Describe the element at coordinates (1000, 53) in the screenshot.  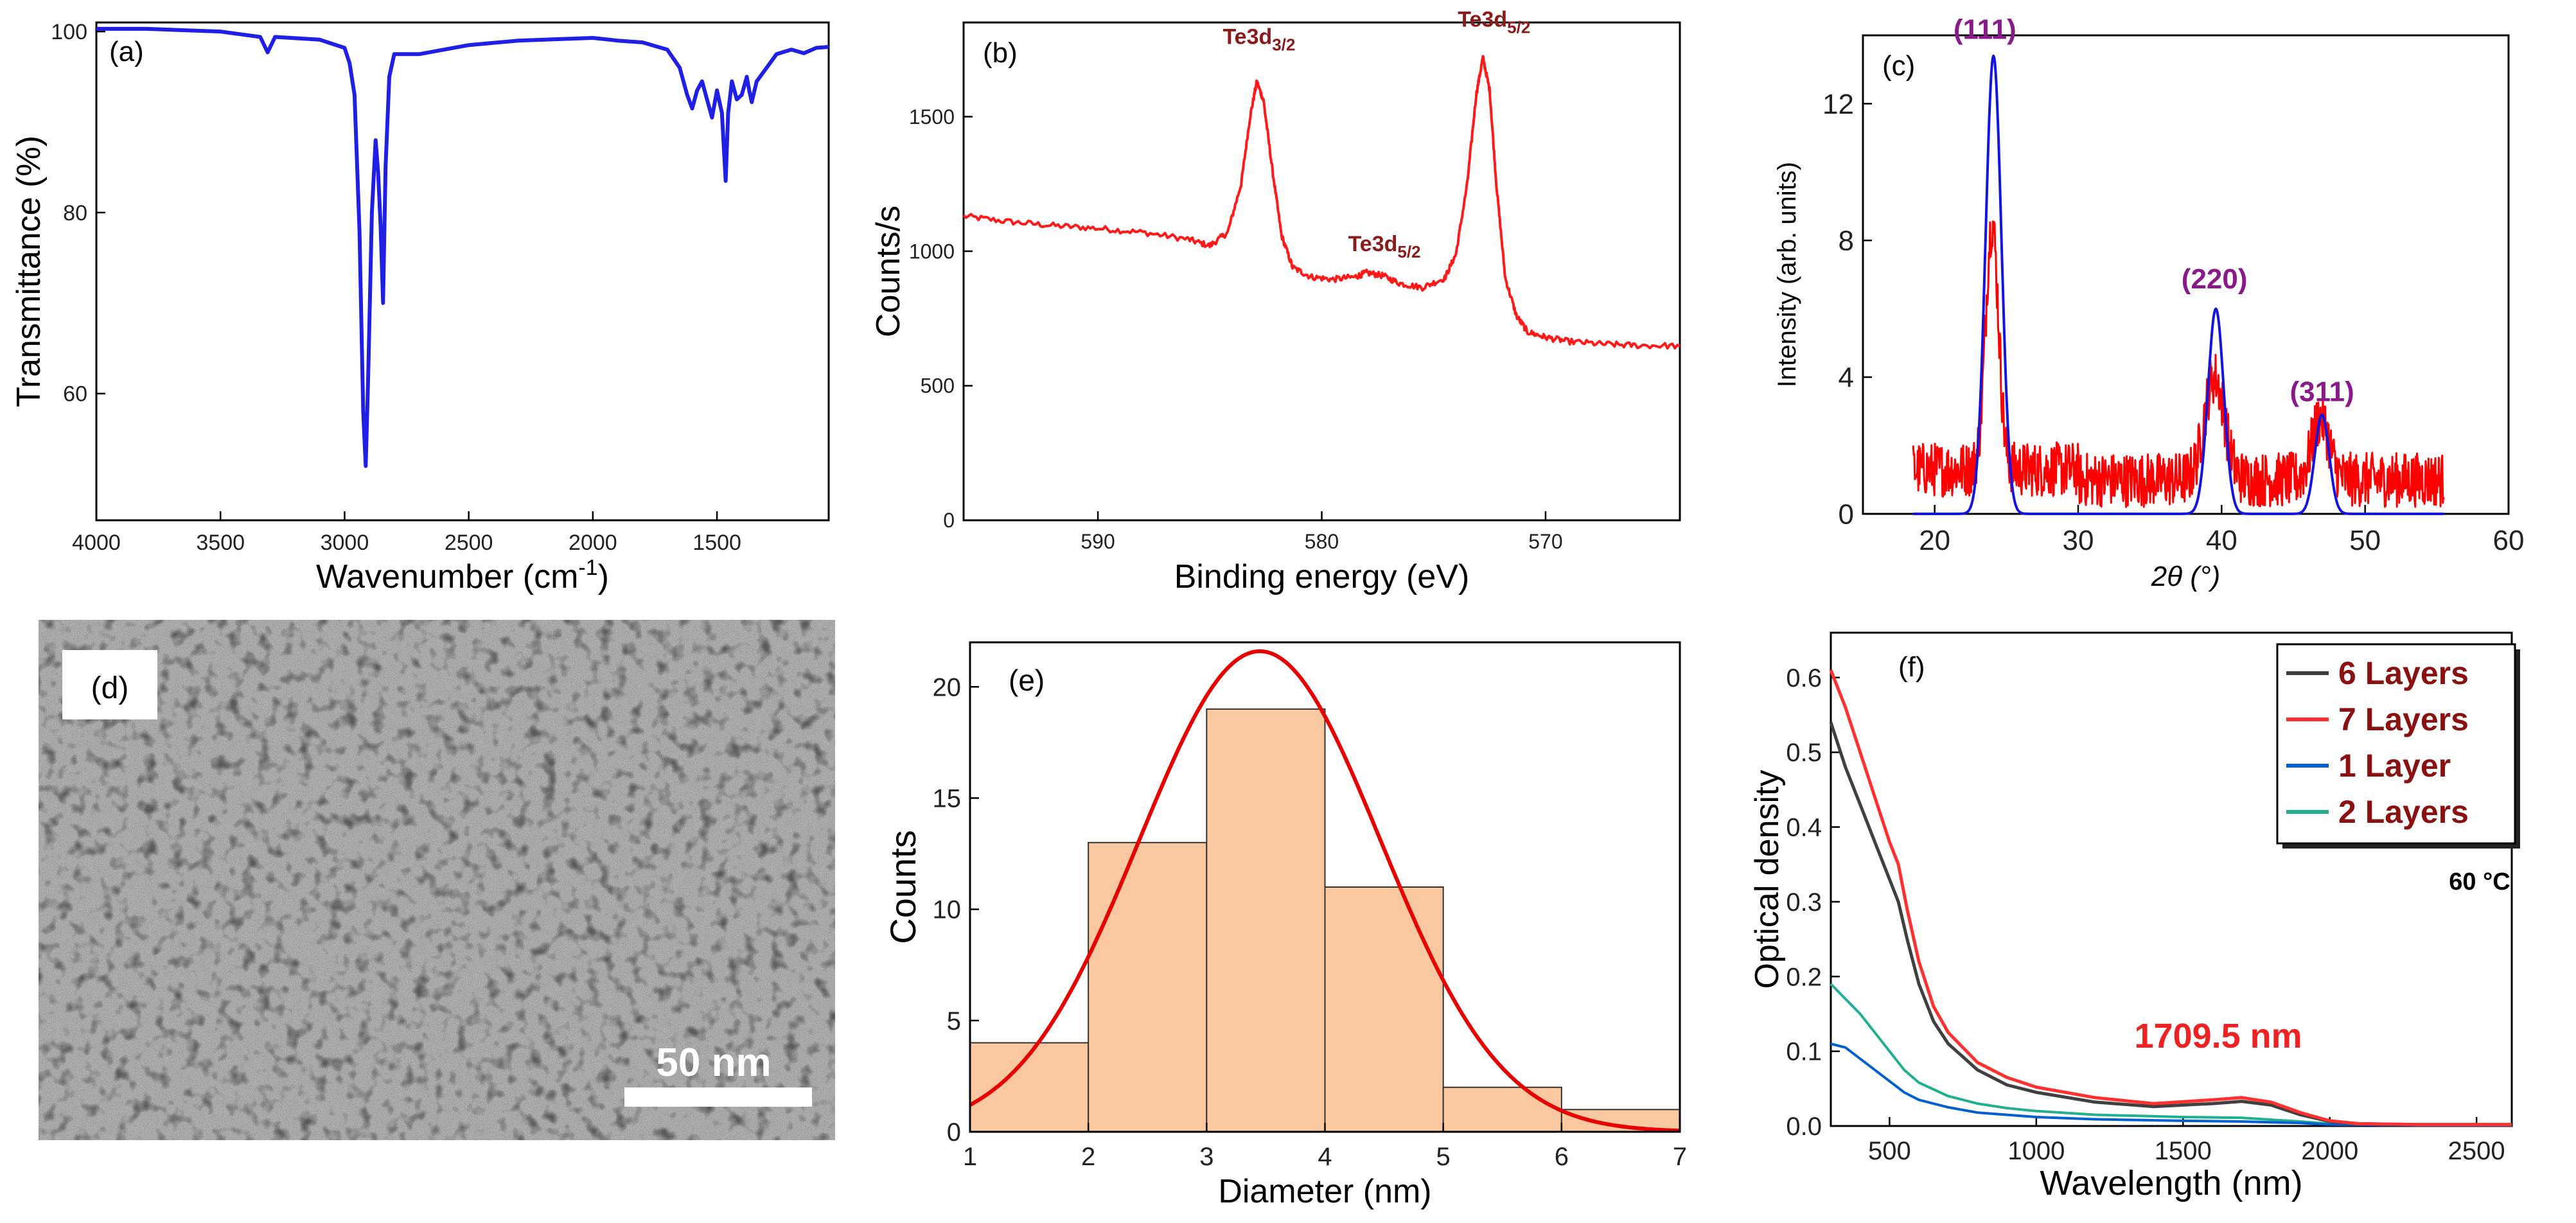
I see `panel-label: (b)` at that location.